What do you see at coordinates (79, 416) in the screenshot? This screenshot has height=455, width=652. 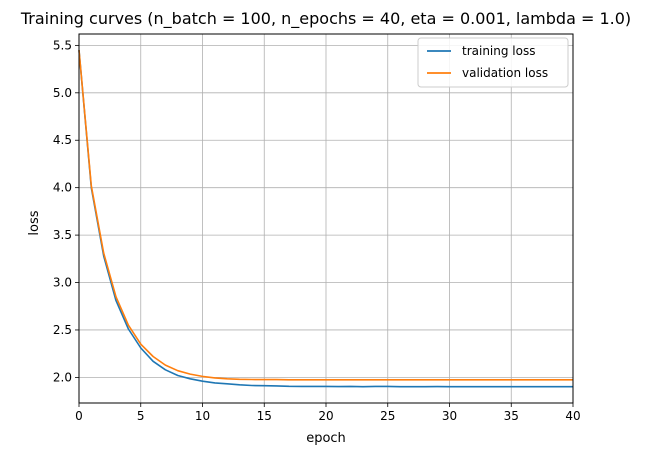 I see `x-tick-label: 0` at bounding box center [79, 416].